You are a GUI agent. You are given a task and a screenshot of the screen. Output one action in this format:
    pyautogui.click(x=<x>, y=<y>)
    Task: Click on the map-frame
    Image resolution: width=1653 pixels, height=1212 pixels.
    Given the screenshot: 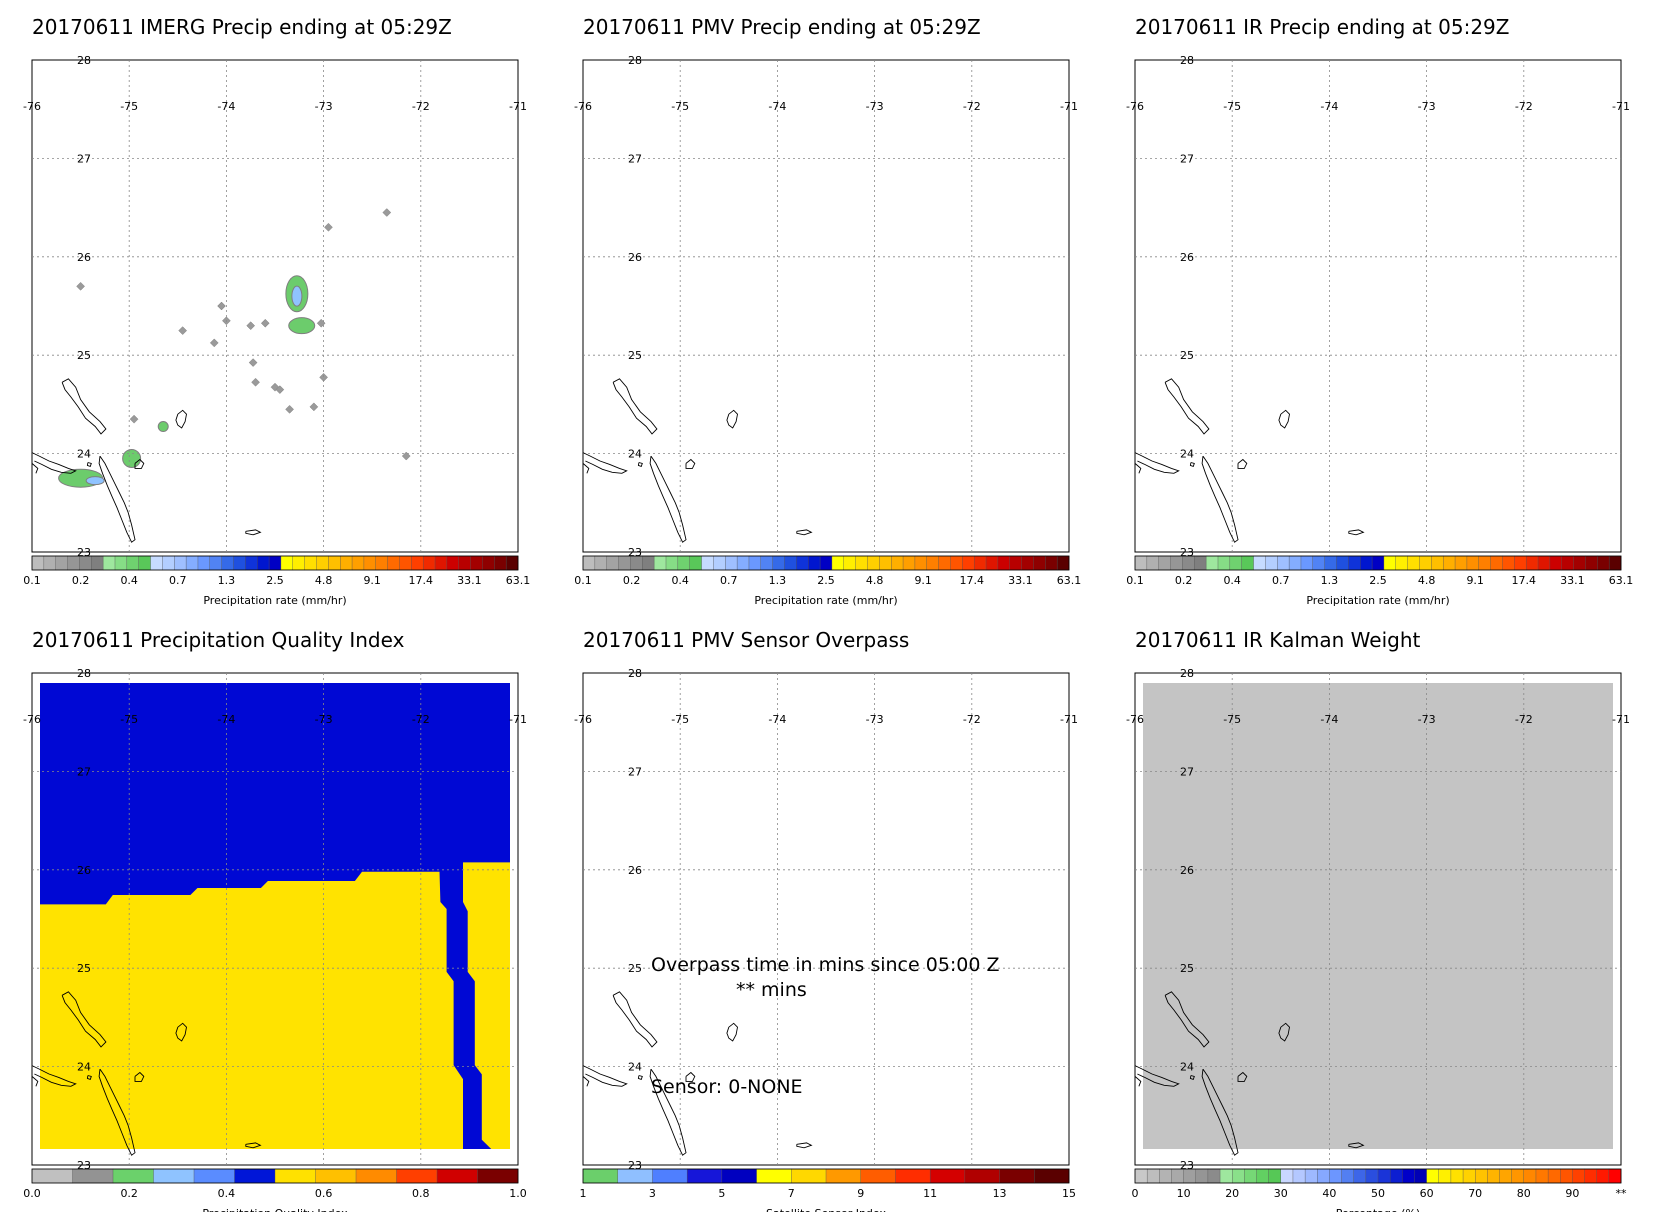 What is the action you would take?
    pyautogui.click(x=275, y=919)
    